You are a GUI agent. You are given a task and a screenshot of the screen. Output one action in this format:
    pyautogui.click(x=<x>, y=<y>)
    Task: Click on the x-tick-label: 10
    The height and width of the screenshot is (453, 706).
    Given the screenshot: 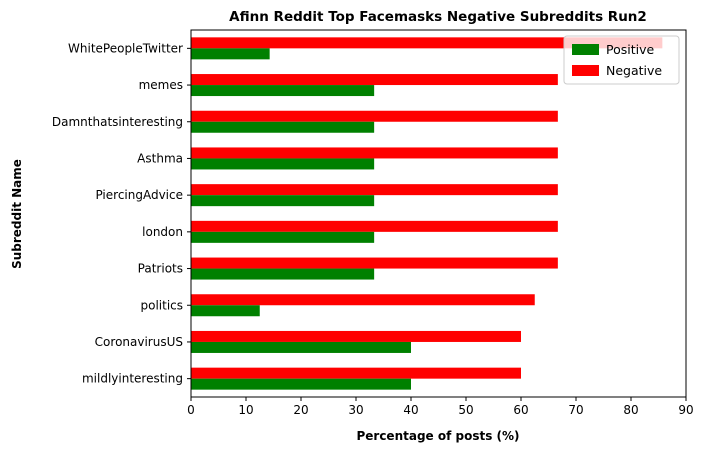 What is the action you would take?
    pyautogui.click(x=245, y=410)
    